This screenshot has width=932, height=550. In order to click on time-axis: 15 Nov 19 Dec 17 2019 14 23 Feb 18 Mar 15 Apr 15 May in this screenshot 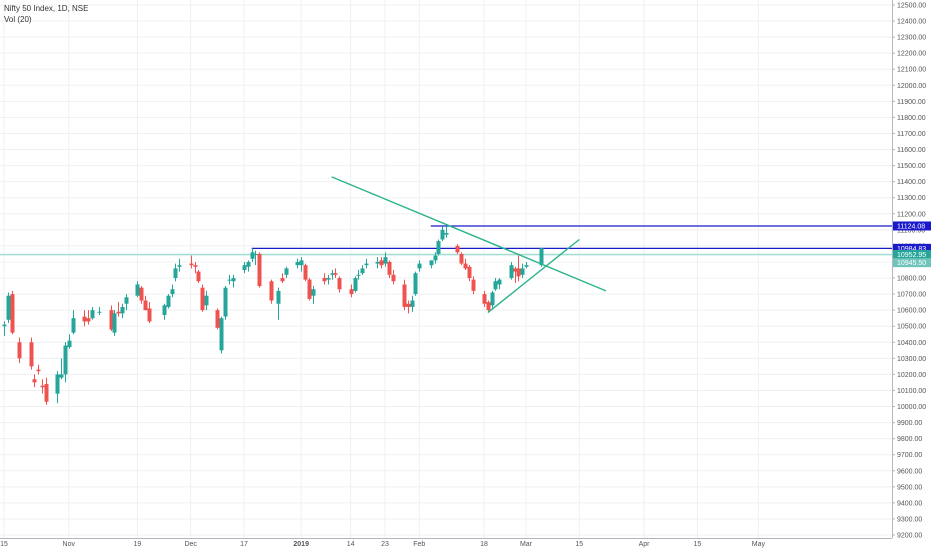, I will do `click(446, 543)`.